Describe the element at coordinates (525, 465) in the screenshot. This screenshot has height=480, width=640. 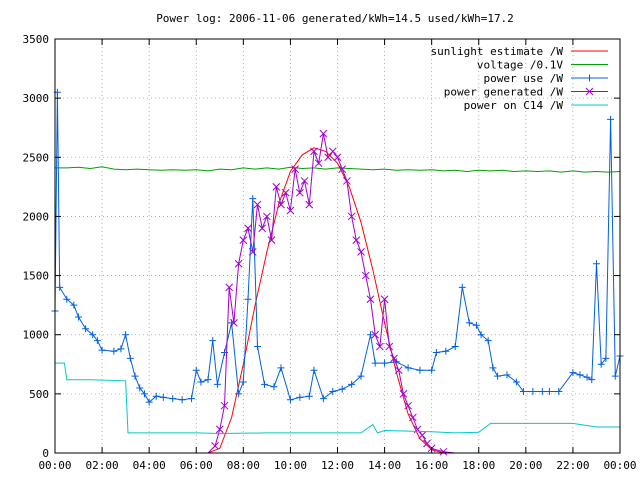
I see `x-tick-label: 20:00` at that location.